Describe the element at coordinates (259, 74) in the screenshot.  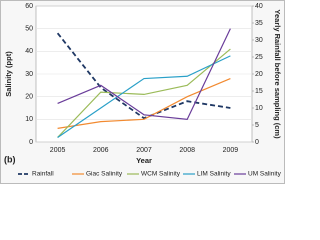
I see `y2-tick-label: 20` at that location.